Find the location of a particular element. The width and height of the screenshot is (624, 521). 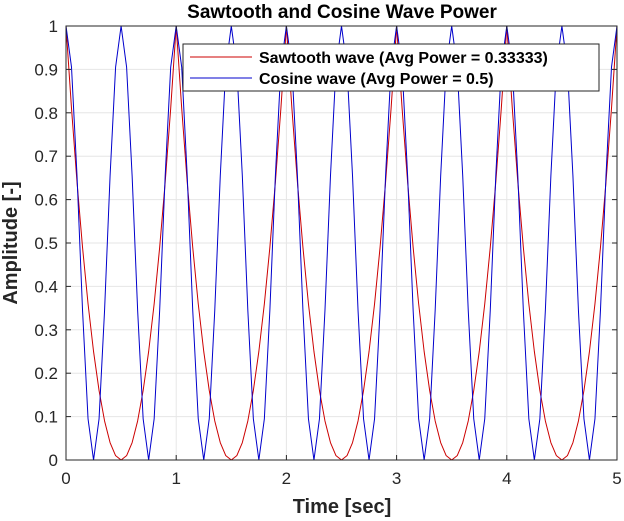

x-tick-label: 0 is located at coordinates (65, 478).